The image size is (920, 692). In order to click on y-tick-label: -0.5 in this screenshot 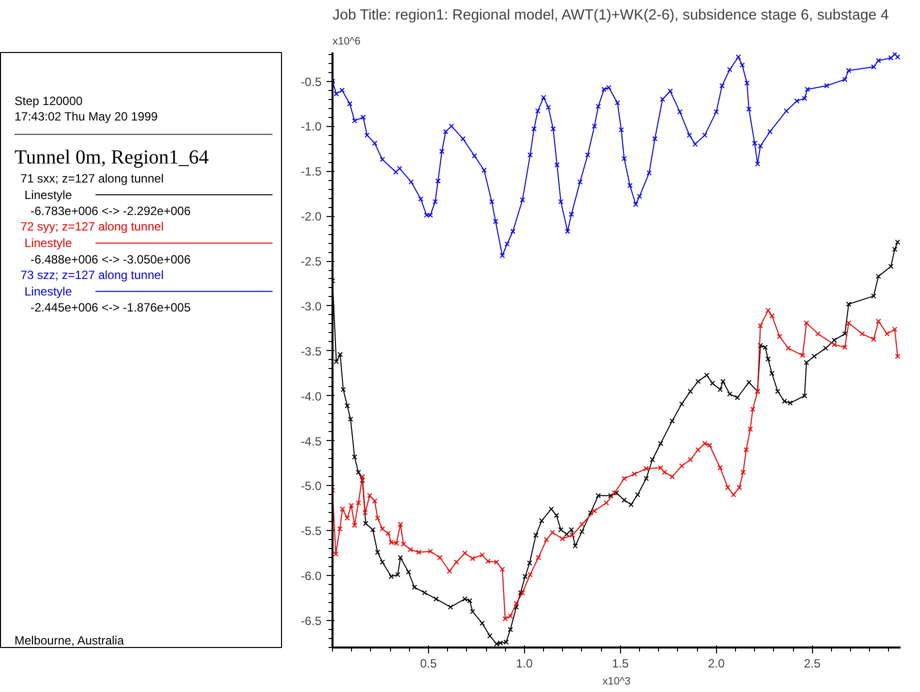, I will do `click(311, 81)`.